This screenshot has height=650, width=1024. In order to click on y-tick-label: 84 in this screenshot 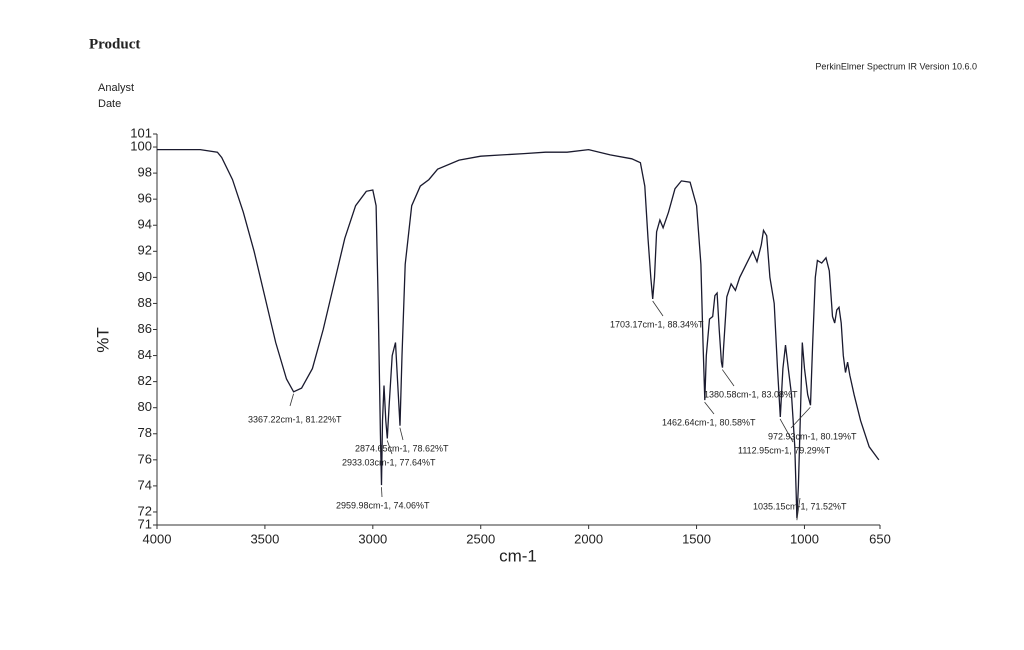, I will do `click(145, 354)`.